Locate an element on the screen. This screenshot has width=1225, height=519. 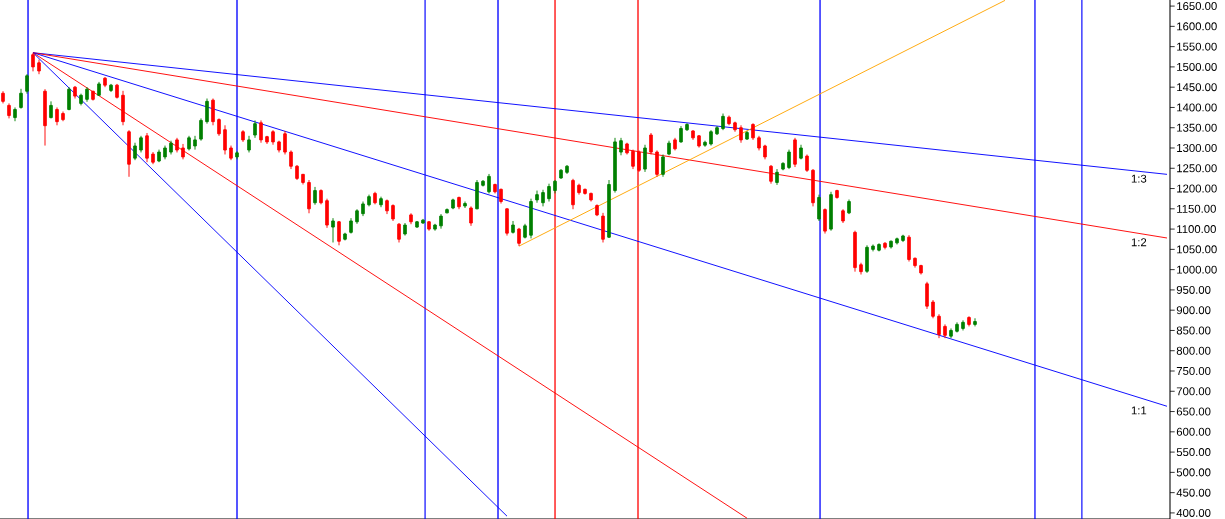
y-tick-label: 450.00 is located at coordinates (1193, 492).